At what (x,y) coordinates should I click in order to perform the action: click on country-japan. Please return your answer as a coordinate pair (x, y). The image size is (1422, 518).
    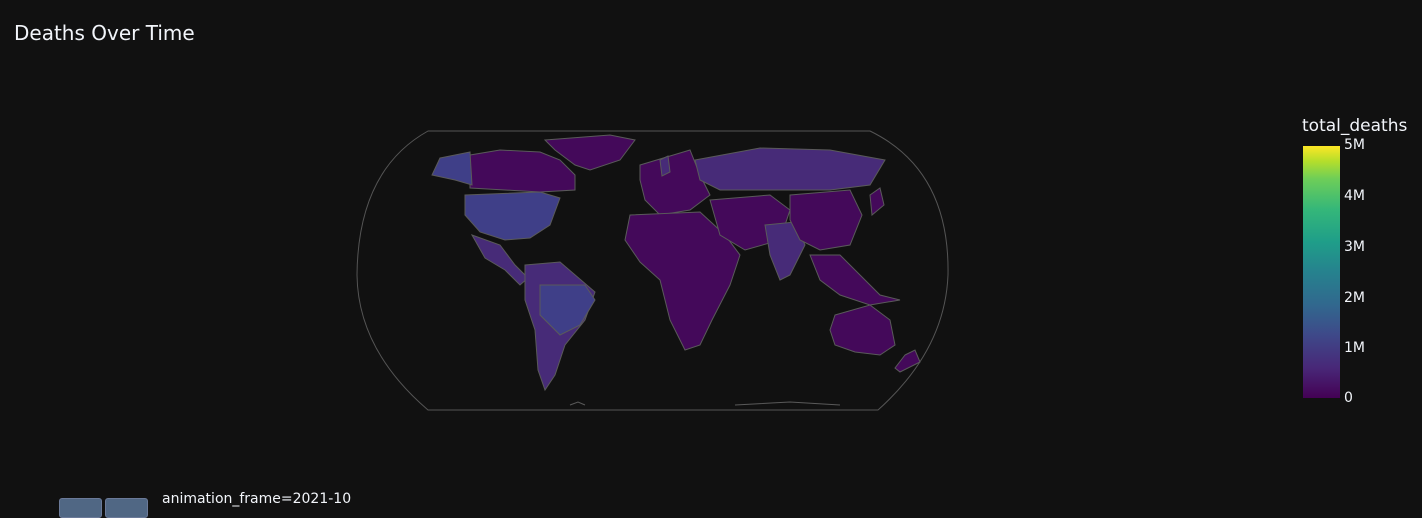
    Looking at the image, I should click on (877, 201).